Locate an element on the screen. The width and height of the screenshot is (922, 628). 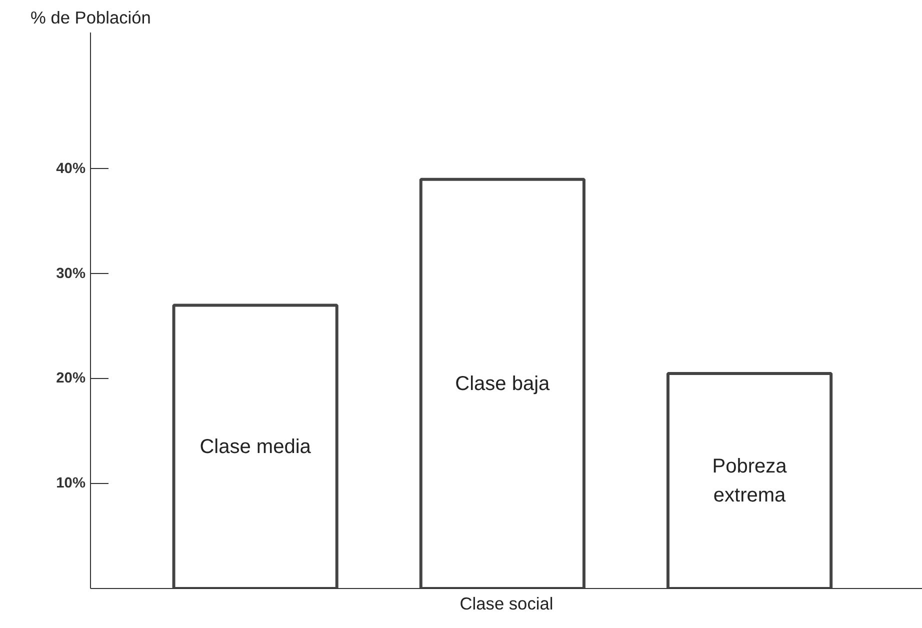
x-tick-label: Clase baja is located at coordinates (503, 383).